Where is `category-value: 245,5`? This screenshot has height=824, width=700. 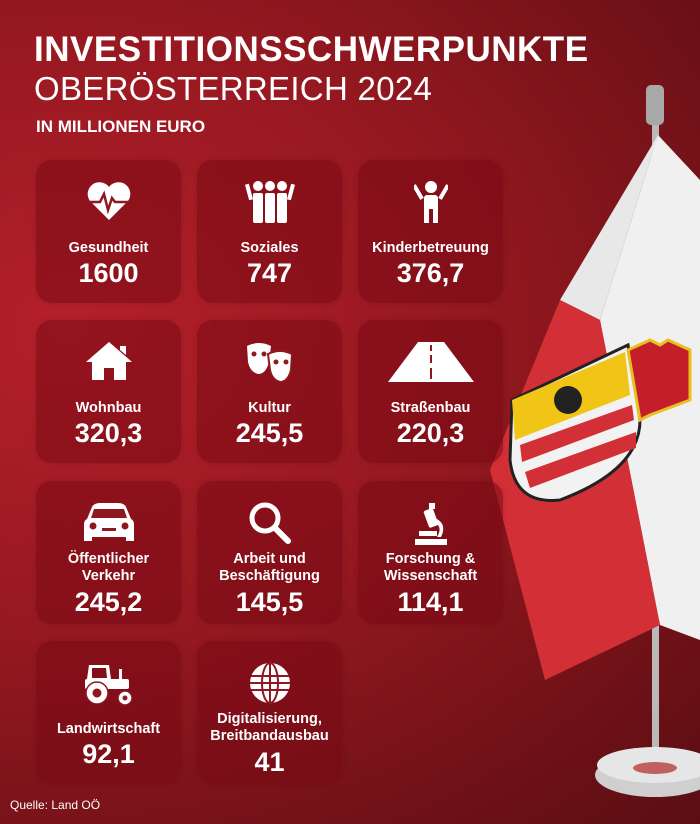
category-value: 245,5 is located at coordinates (269, 433).